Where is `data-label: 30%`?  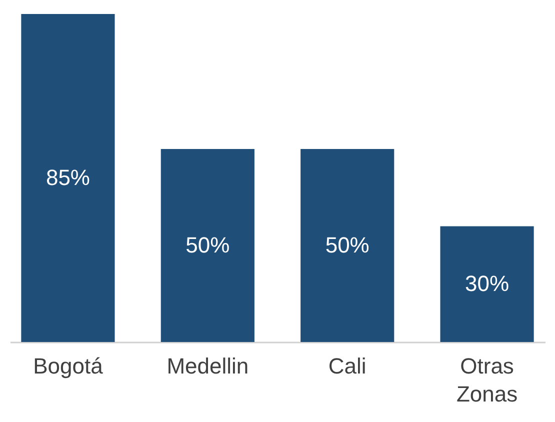 data-label: 30% is located at coordinates (487, 283).